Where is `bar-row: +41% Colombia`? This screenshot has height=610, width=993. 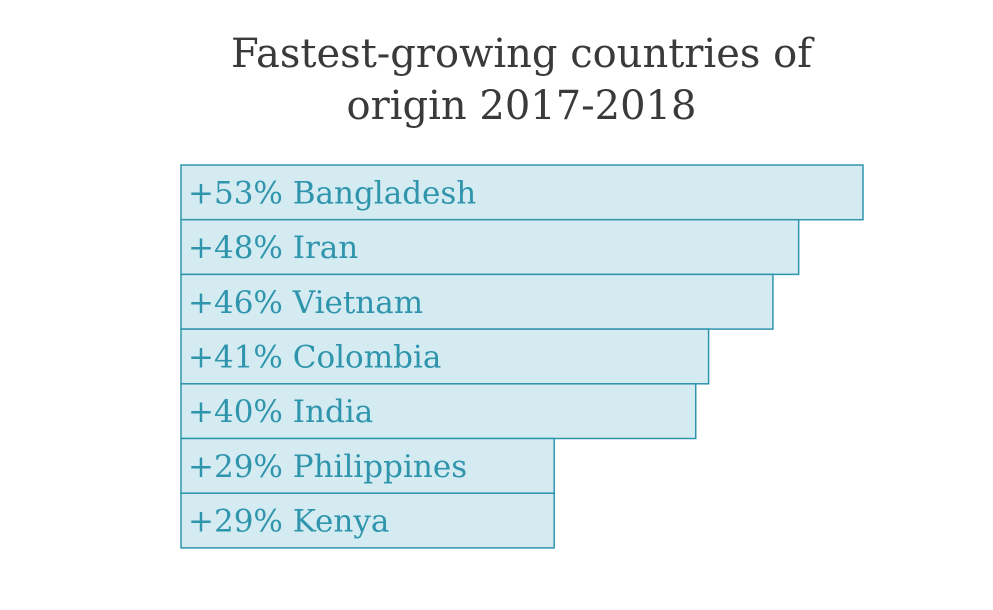 bar-row: +41% Colombia is located at coordinates (445, 356).